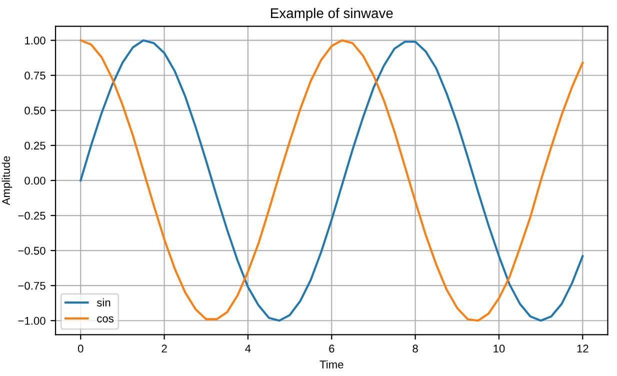 The width and height of the screenshot is (617, 376). Describe the element at coordinates (32, 216) in the screenshot. I see `y-tick-label: −0.25` at that location.